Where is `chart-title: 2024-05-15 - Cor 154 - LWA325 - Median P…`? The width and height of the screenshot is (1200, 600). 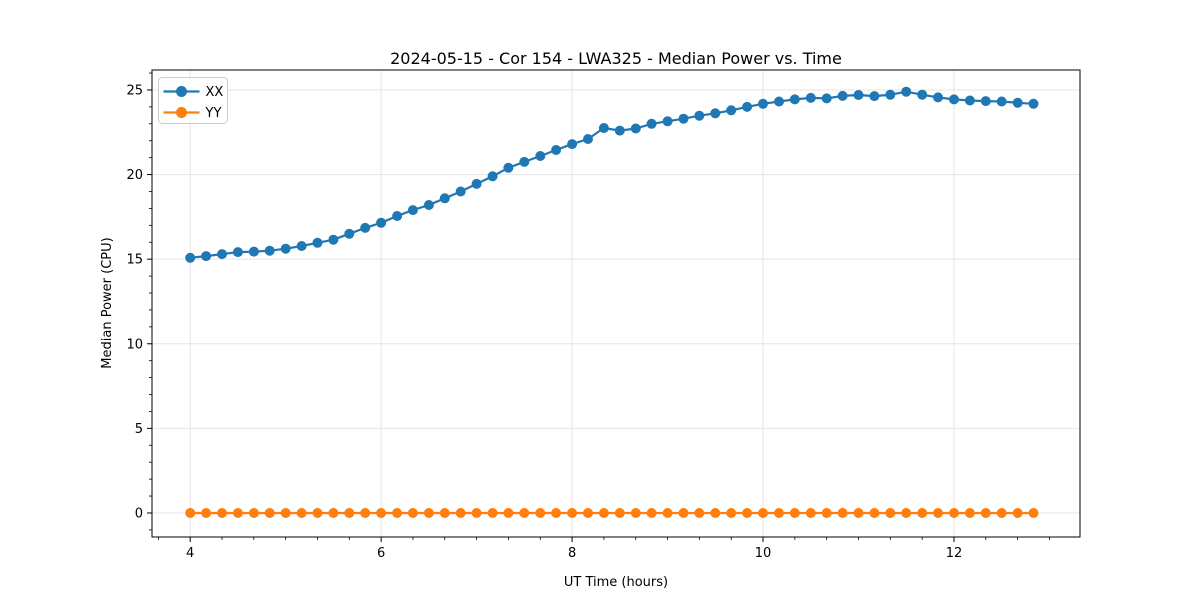 chart-title: 2024-05-15 - Cor 154 - LWA325 - Median P… is located at coordinates (616, 58).